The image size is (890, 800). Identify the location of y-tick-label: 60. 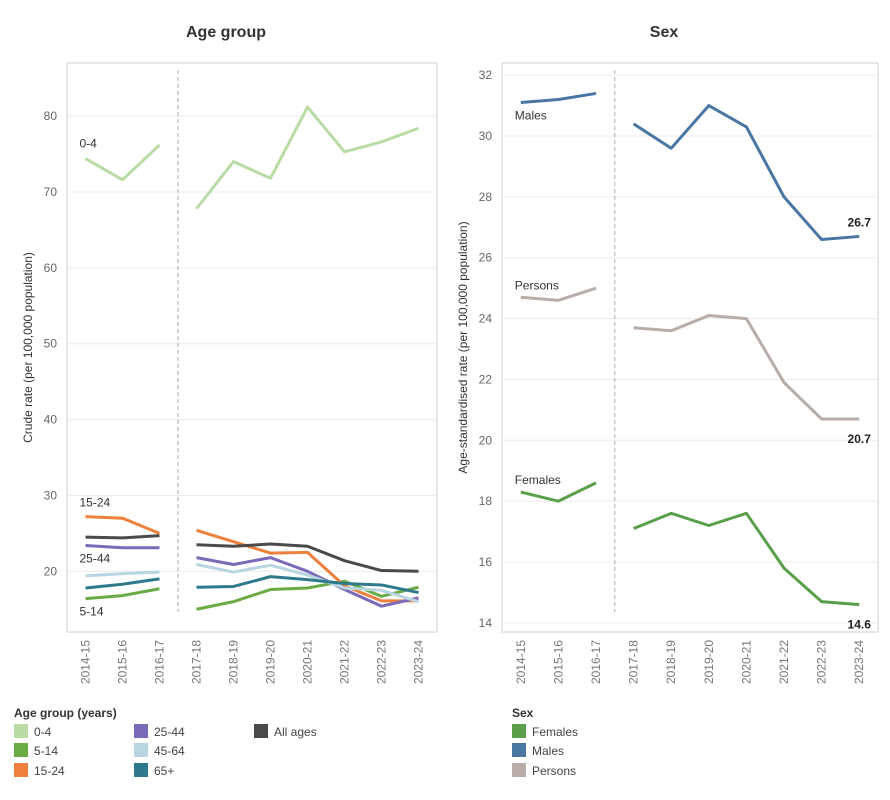
(51, 268).